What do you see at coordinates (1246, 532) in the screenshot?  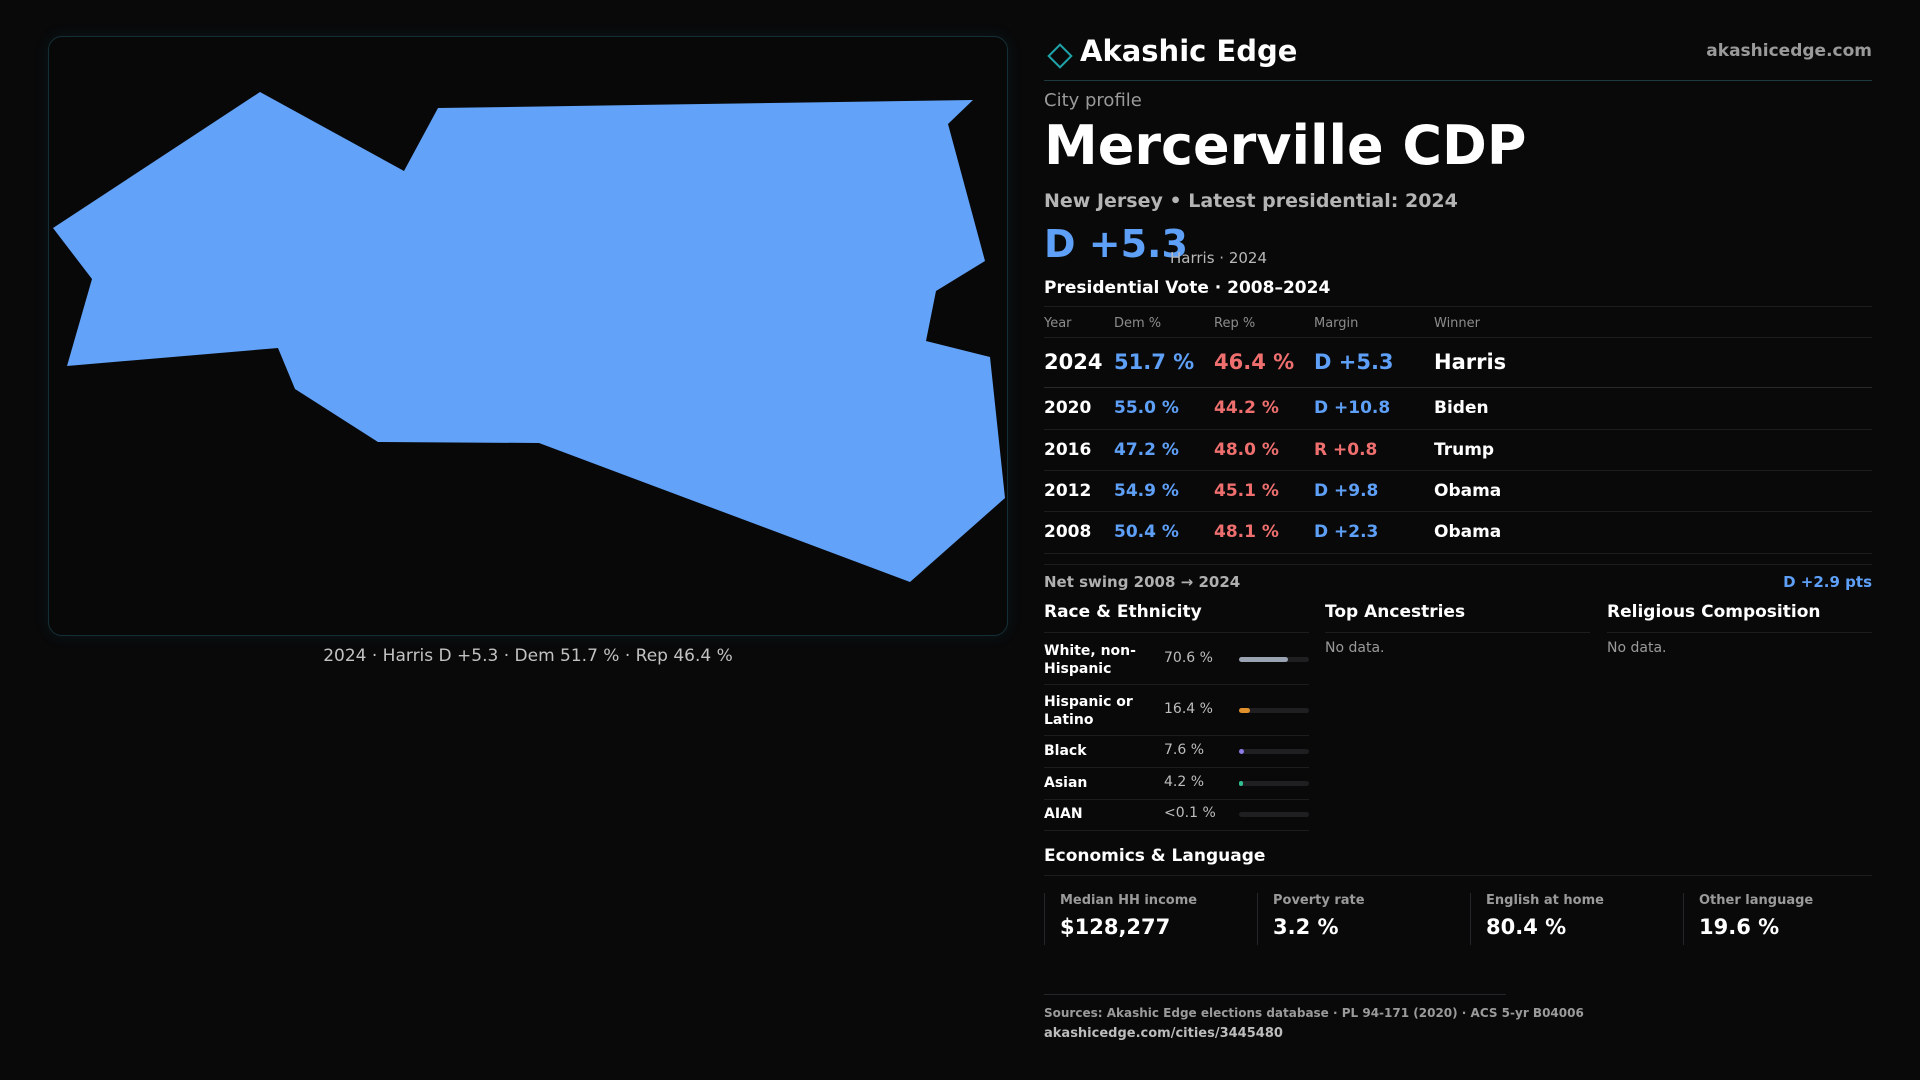 I see `row-rep-pct: 48.1 %` at bounding box center [1246, 532].